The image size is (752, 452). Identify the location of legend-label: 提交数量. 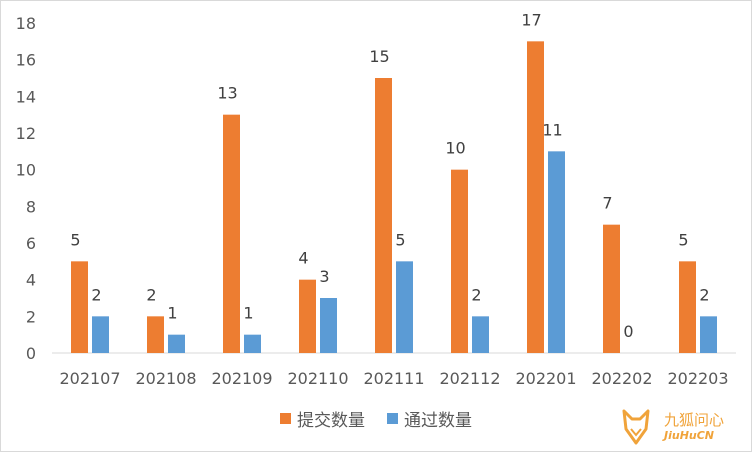
(331, 421).